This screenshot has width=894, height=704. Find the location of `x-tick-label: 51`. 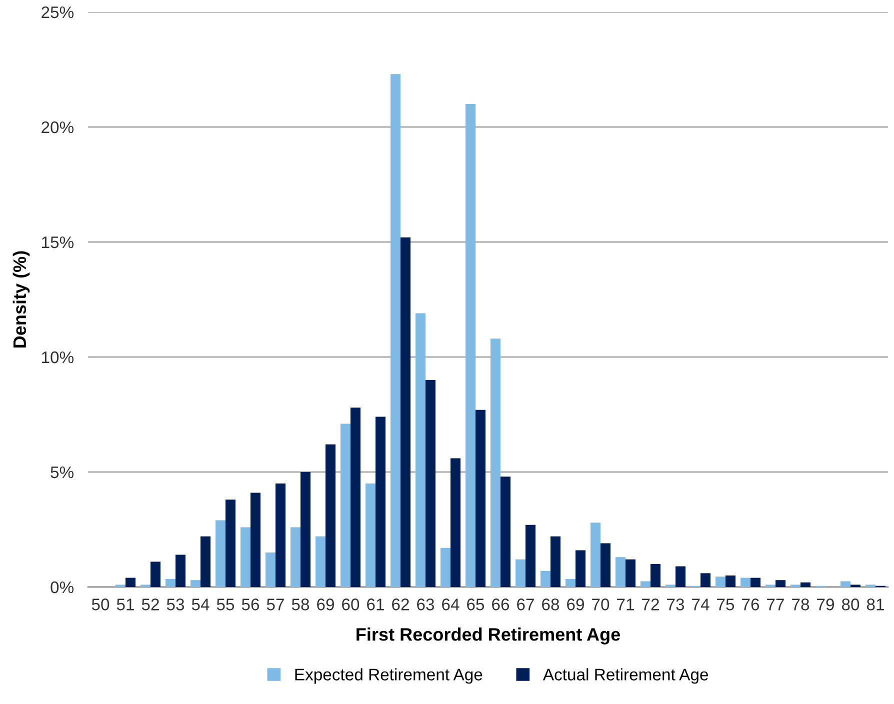

x-tick-label: 51 is located at coordinates (125, 604).